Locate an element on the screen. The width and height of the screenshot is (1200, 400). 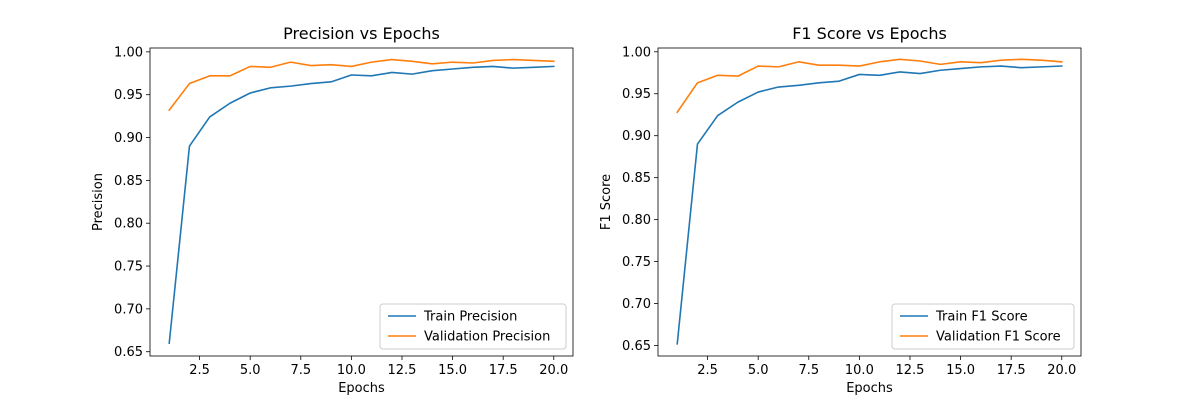
legend-label-train: Train Precision is located at coordinates (470, 317).